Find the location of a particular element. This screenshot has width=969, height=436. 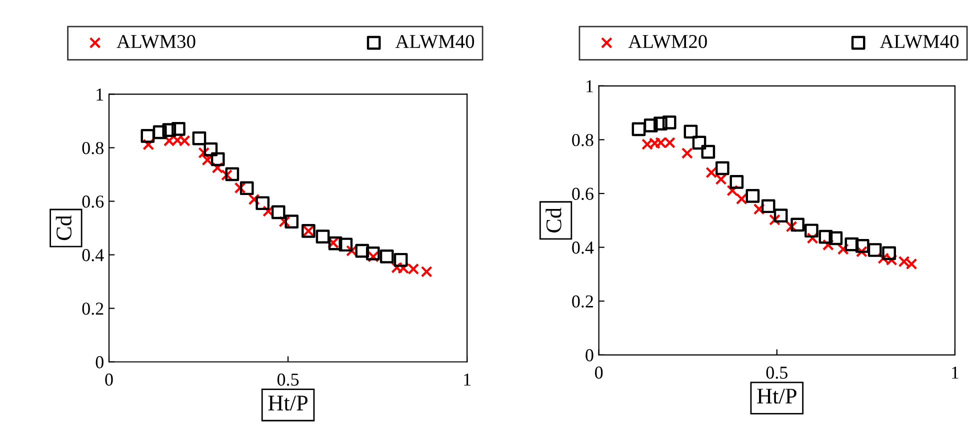

legend-label: ALWM30 is located at coordinates (156, 41).